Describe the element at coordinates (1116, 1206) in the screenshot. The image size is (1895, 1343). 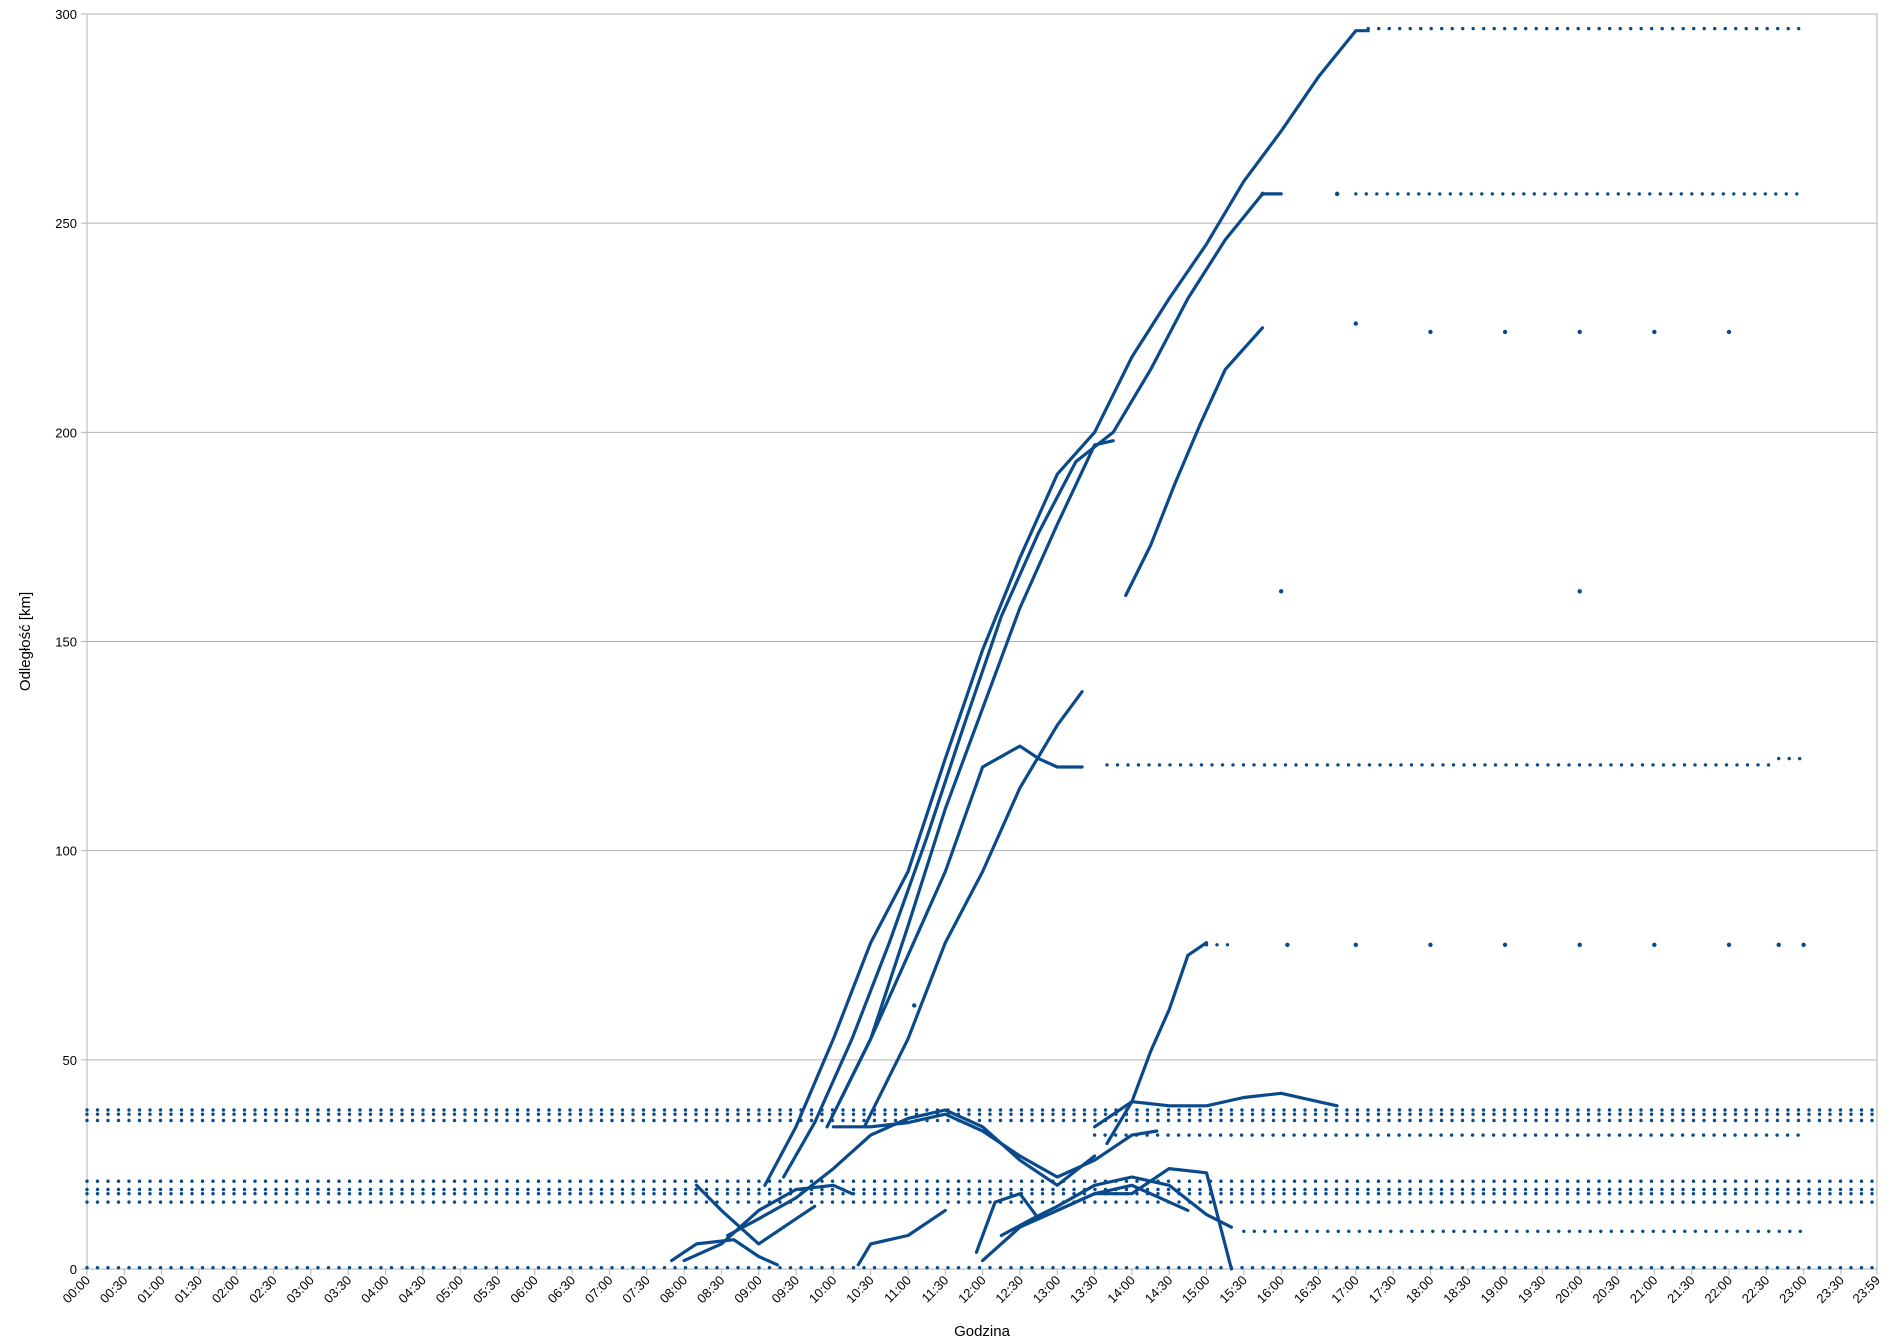
I see `series-line` at that location.